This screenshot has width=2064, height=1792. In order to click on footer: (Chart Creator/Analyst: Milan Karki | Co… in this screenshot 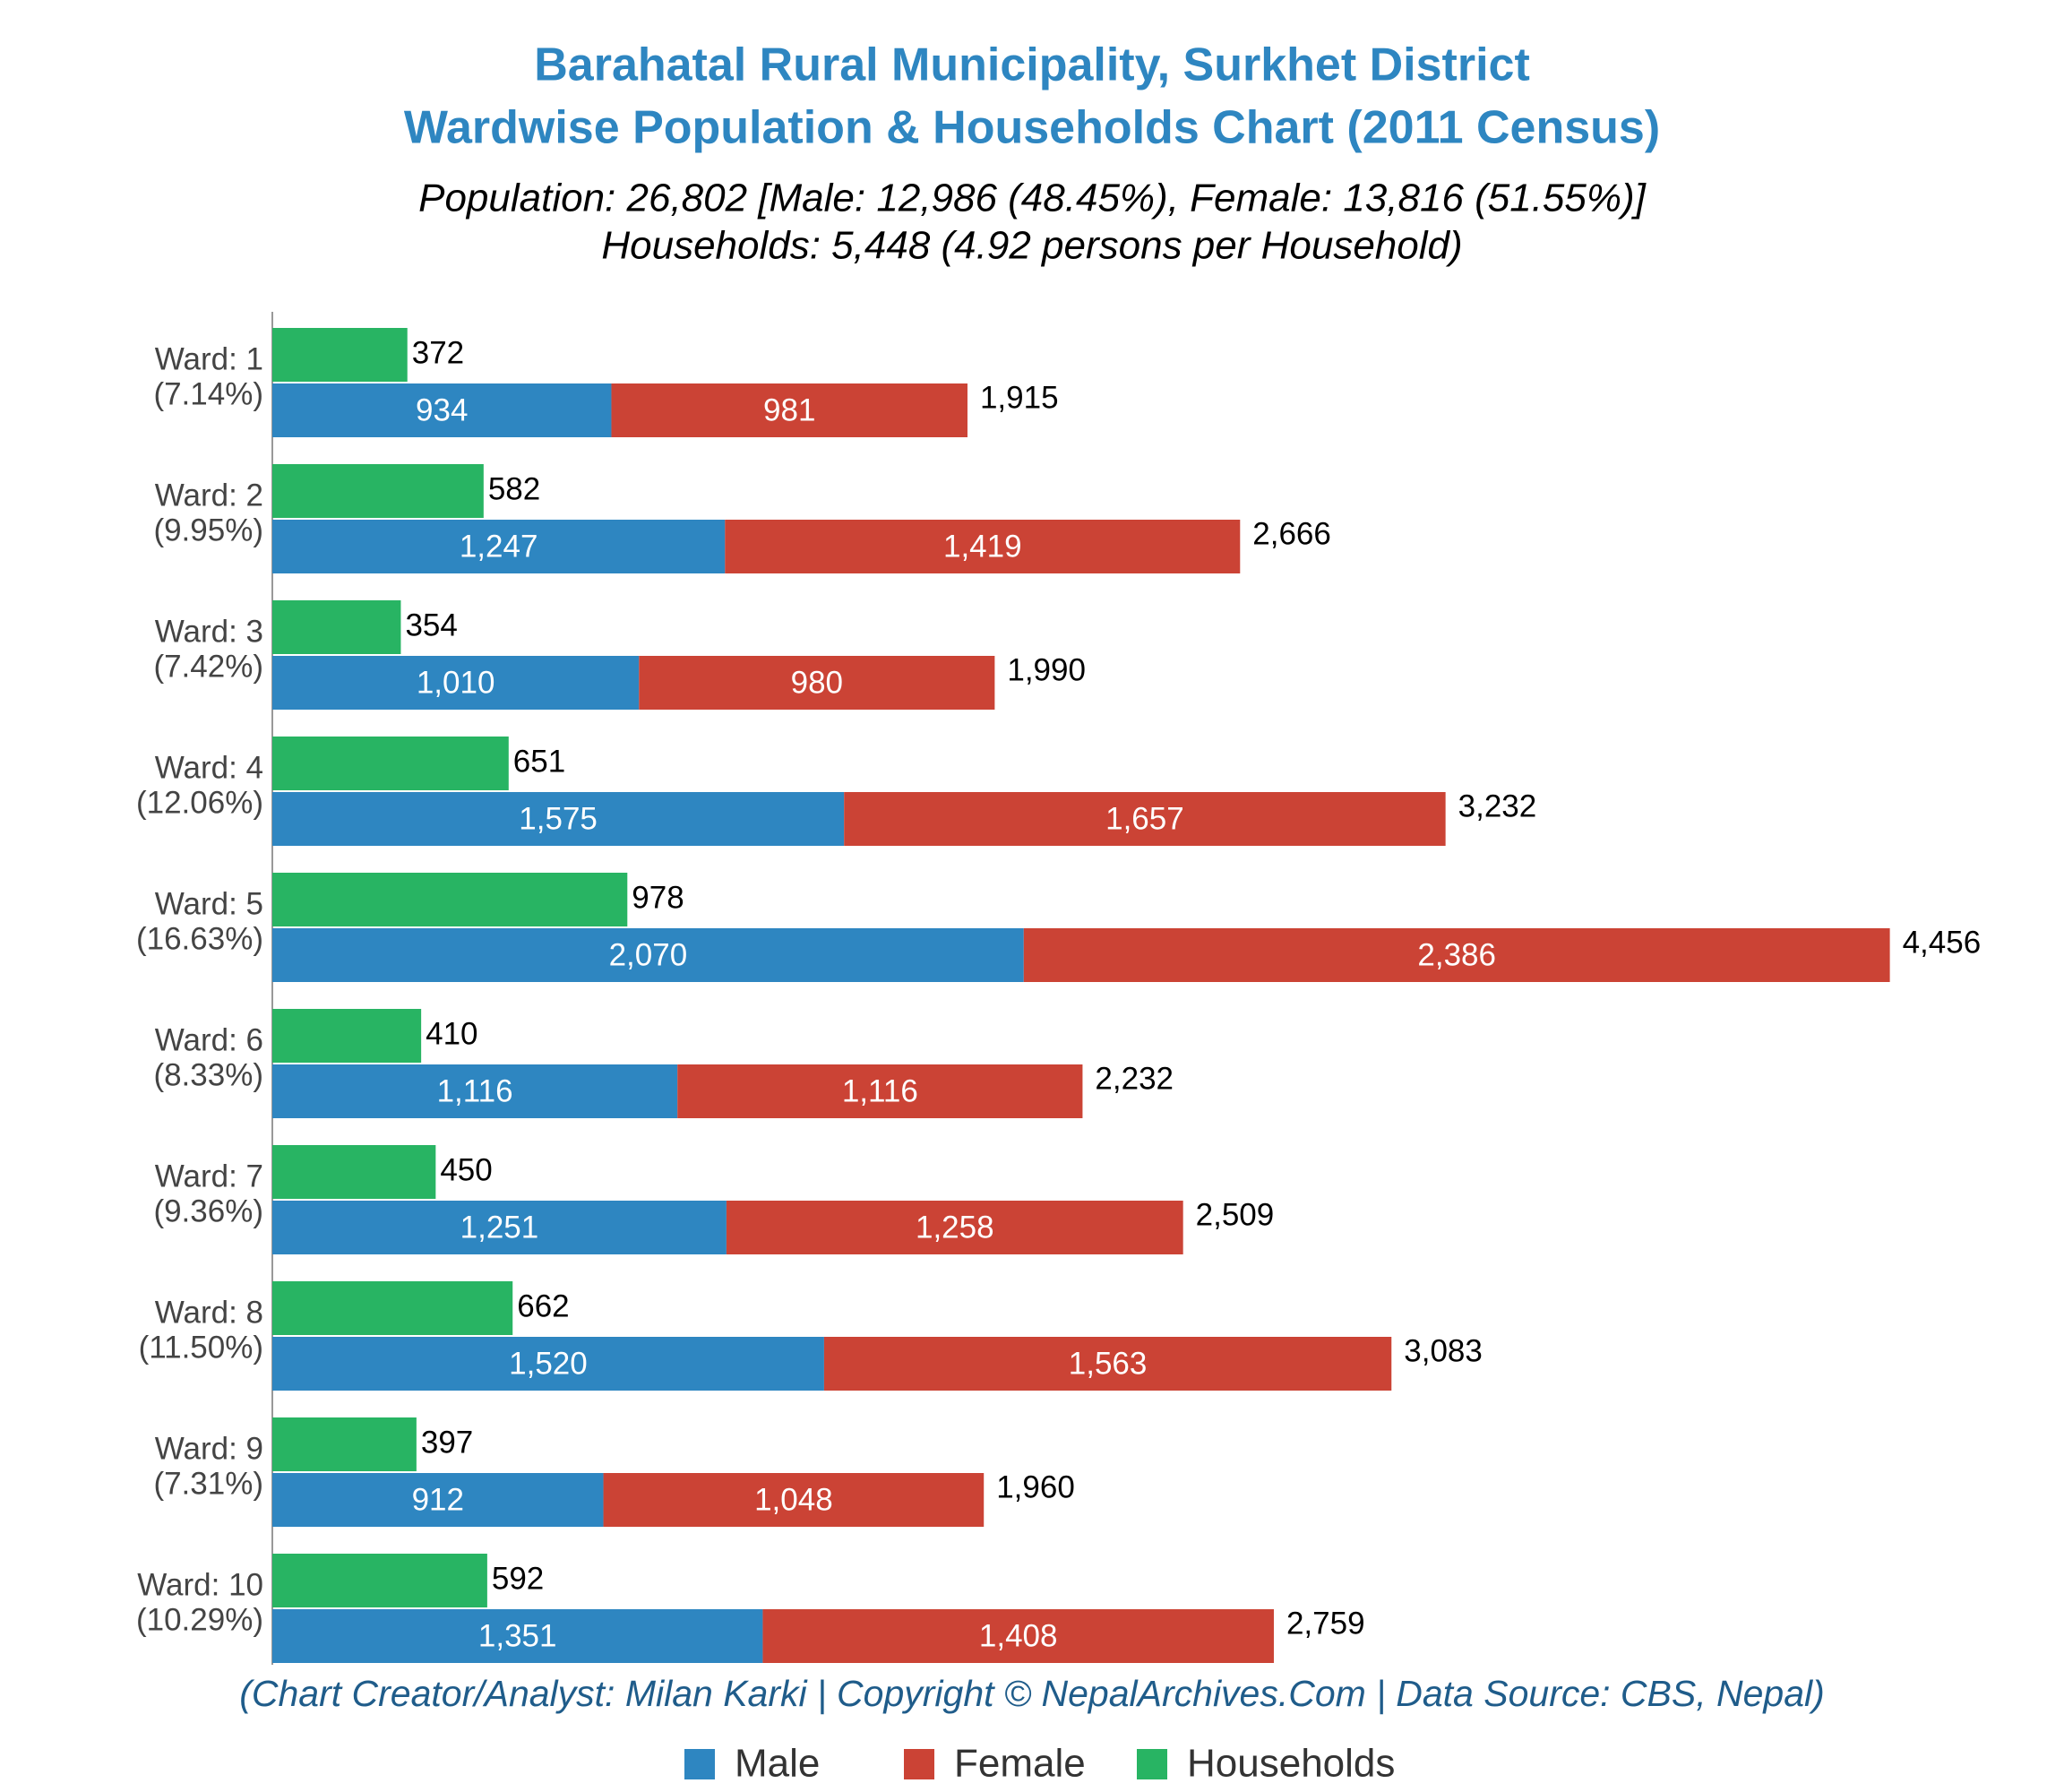, I will do `click(1032, 1694)`.